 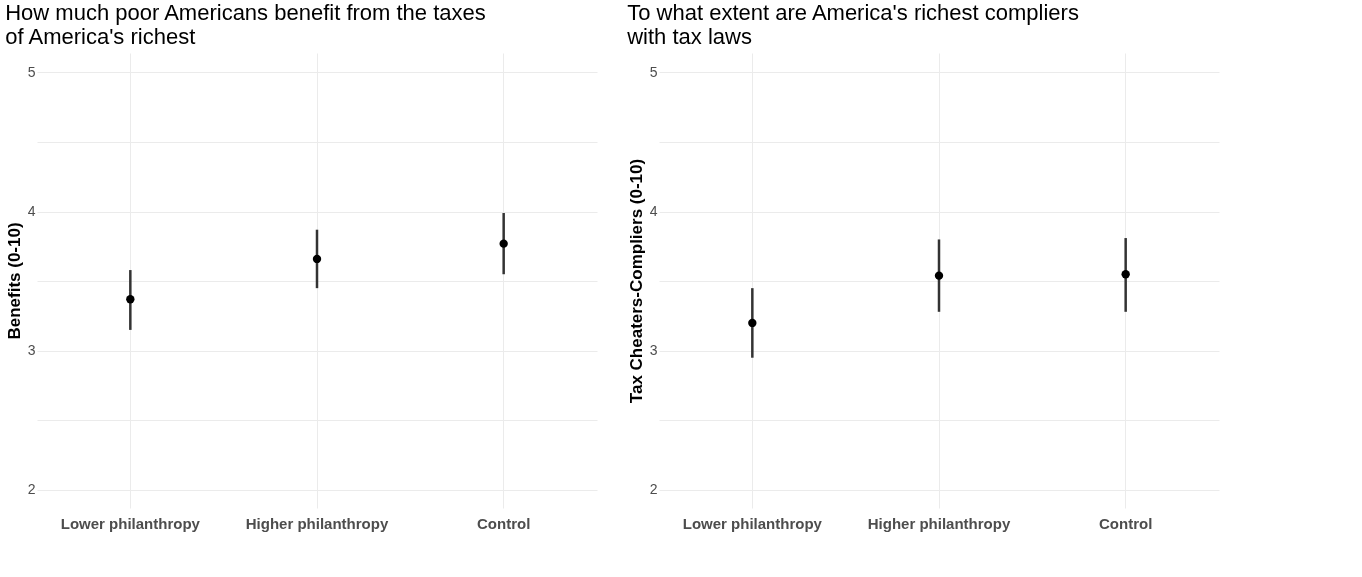 I want to click on y-axis-title: Benefits (0-10), so click(x=14, y=281).